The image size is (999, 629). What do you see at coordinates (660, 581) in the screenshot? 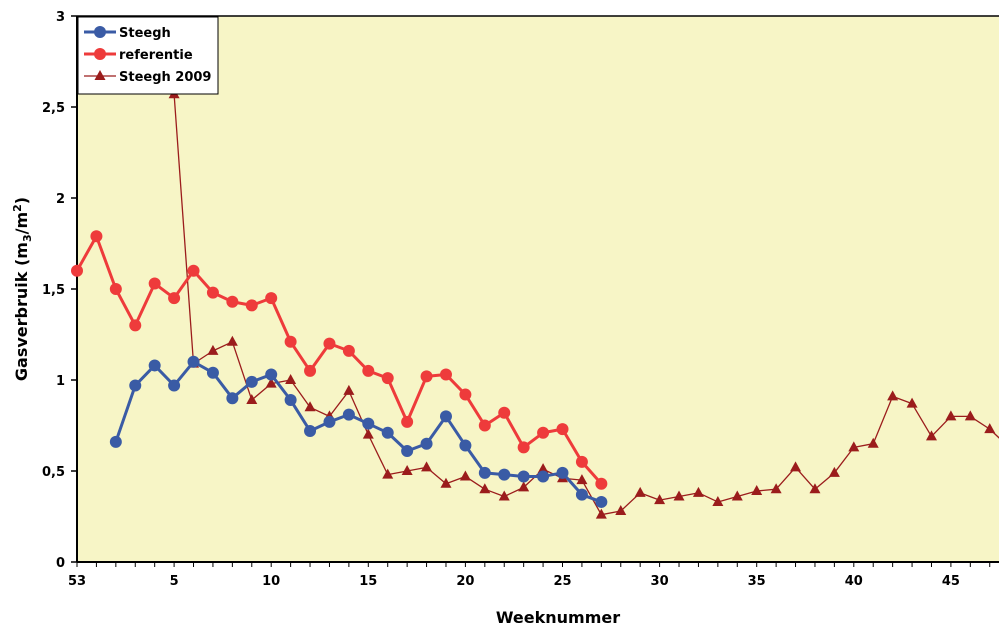
I see `x-tick-label: 30` at bounding box center [660, 581].